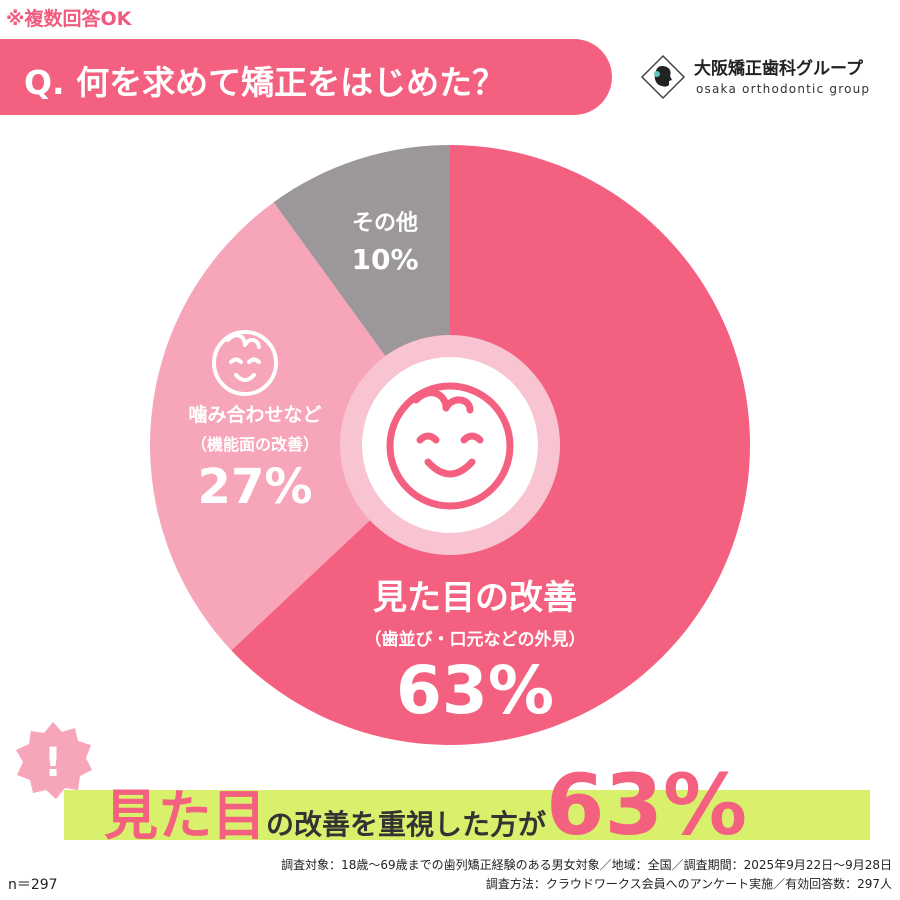  What do you see at coordinates (255, 457) in the screenshot?
I see `slice-label-bite: 噛み合わせなど （機能面の改善） 27%` at bounding box center [255, 457].